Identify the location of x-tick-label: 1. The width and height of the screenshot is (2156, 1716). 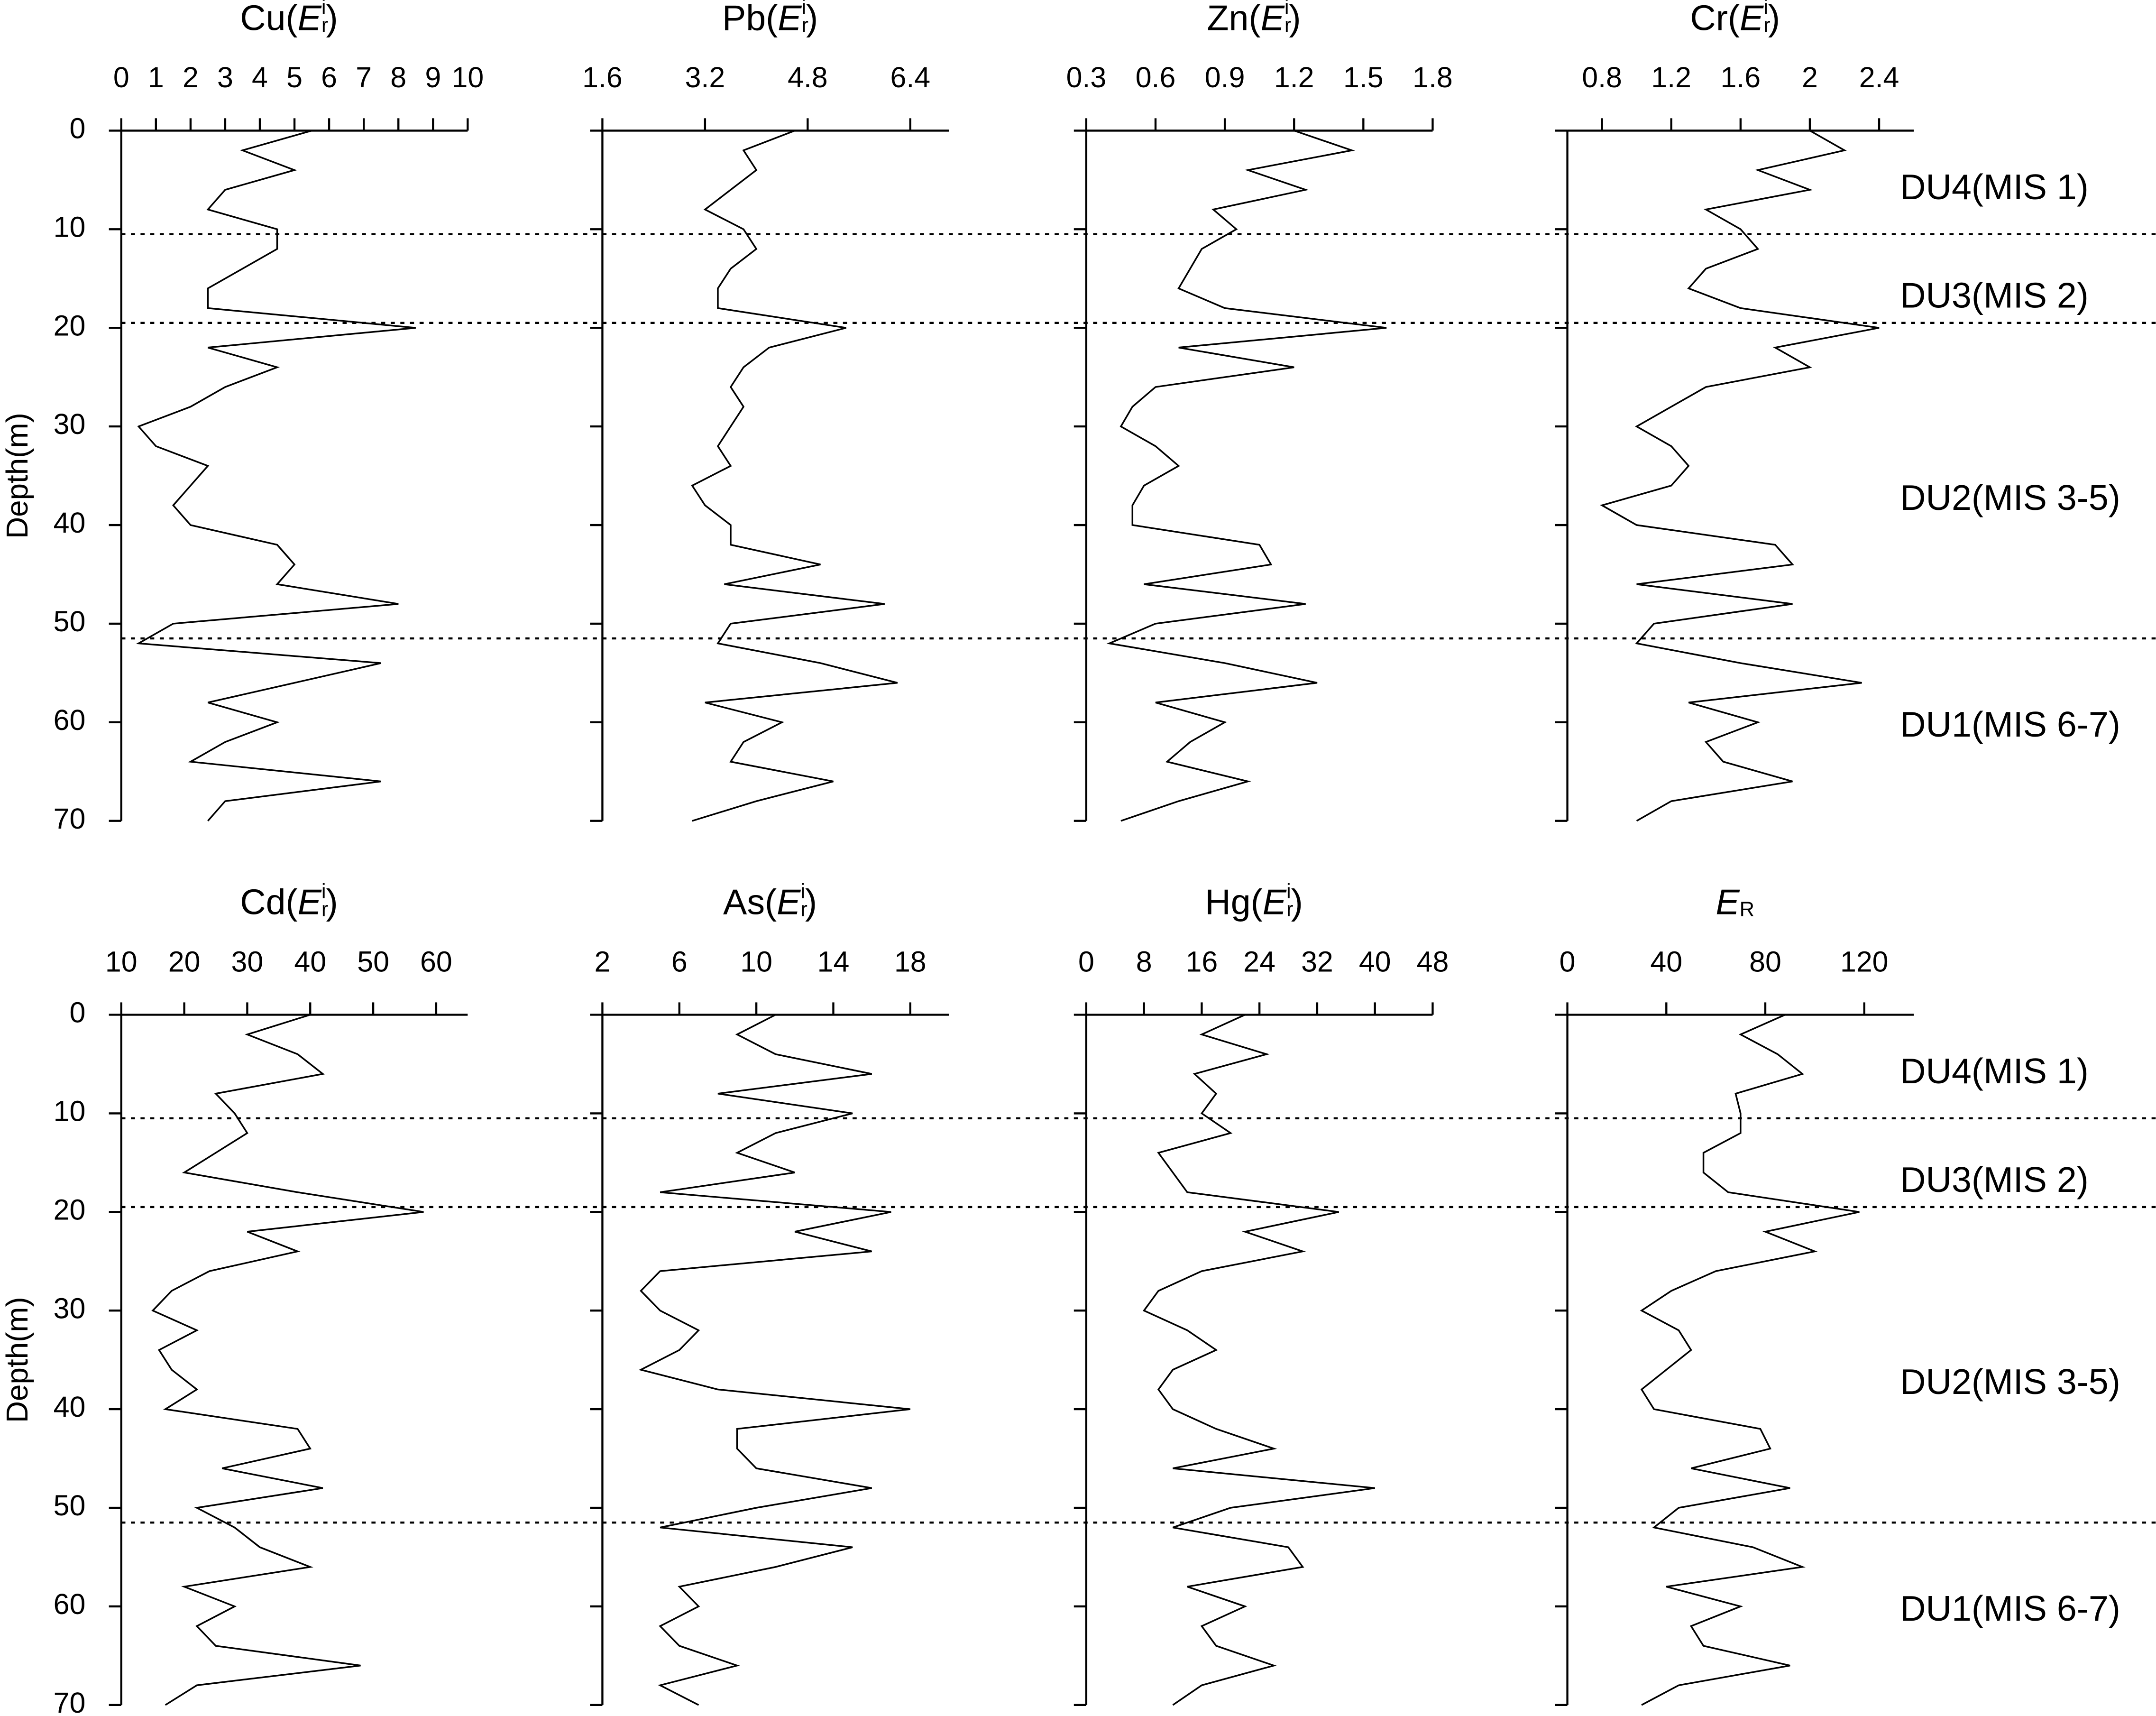
(156, 77).